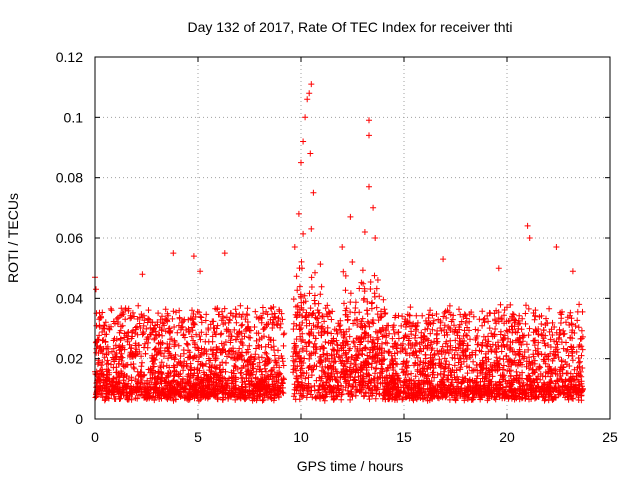  I want to click on x-tick-label: 15, so click(404, 437).